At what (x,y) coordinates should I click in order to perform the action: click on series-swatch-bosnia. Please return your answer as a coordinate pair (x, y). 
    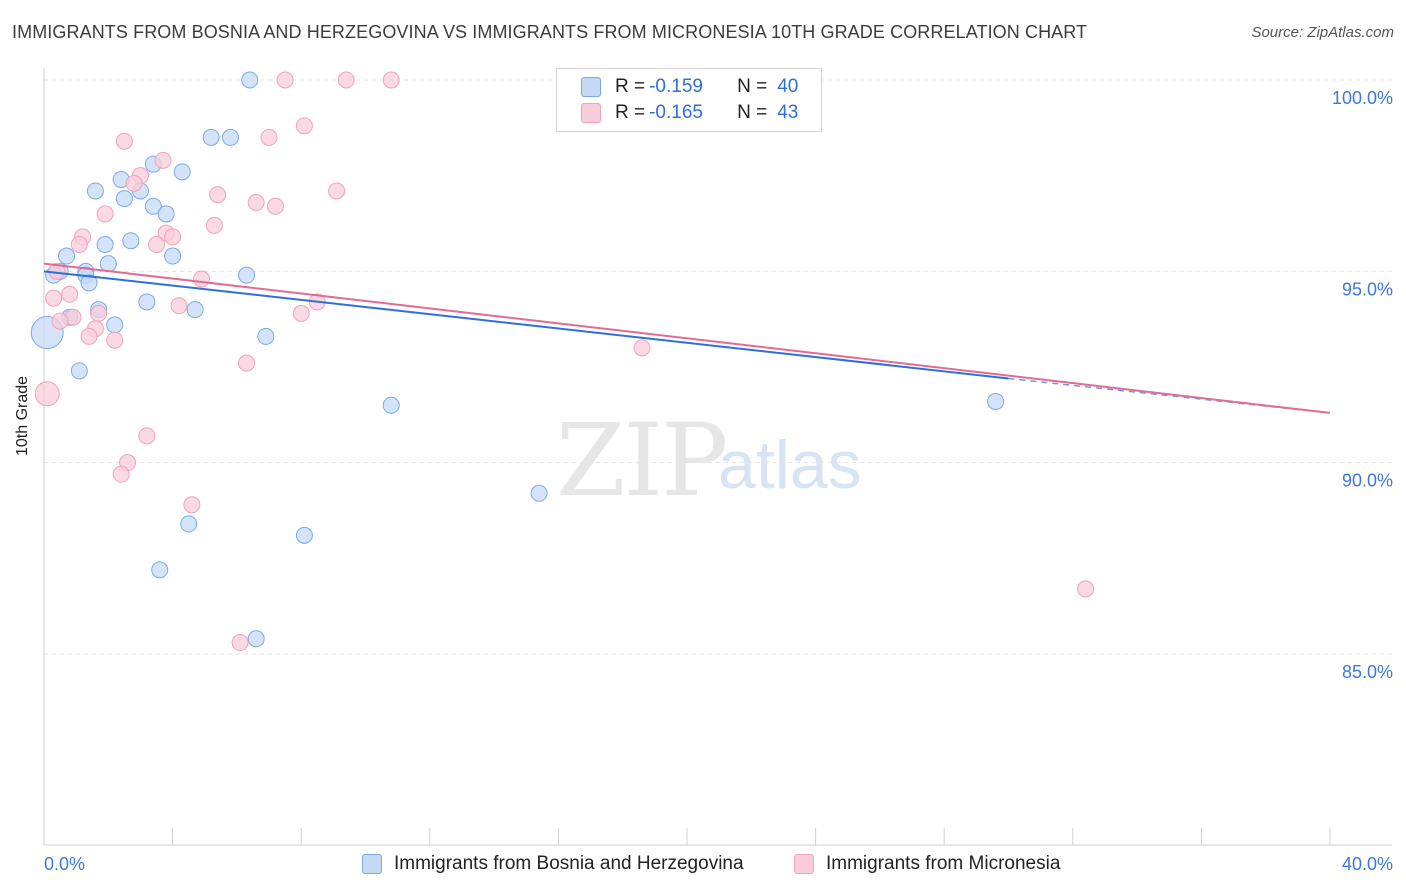
    Looking at the image, I should click on (372, 864).